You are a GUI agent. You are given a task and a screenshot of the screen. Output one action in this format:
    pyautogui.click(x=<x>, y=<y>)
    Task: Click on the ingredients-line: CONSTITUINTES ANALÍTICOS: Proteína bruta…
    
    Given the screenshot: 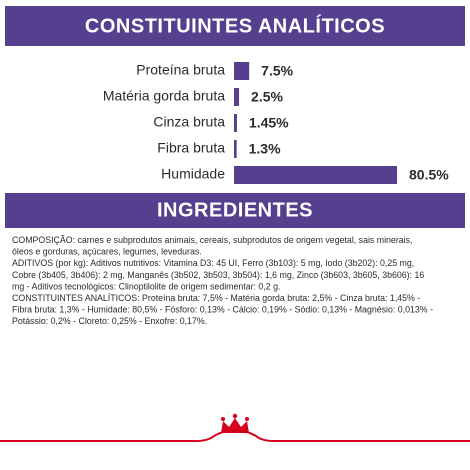 What is the action you would take?
    pyautogui.click(x=216, y=298)
    